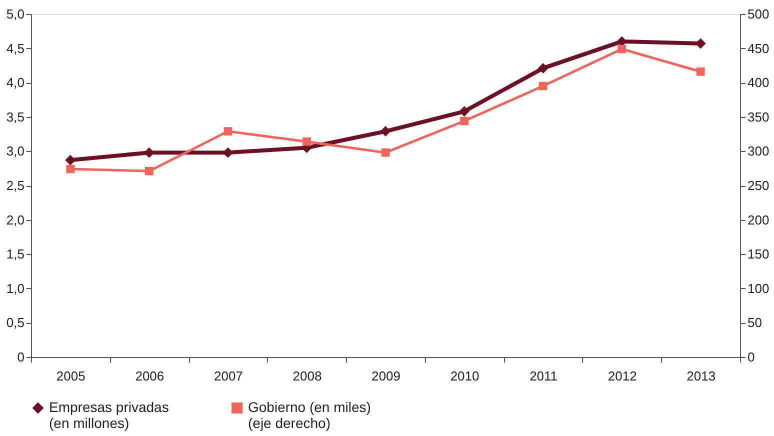  Describe the element at coordinates (701, 376) in the screenshot. I see `x-tick-label: 2013` at that location.